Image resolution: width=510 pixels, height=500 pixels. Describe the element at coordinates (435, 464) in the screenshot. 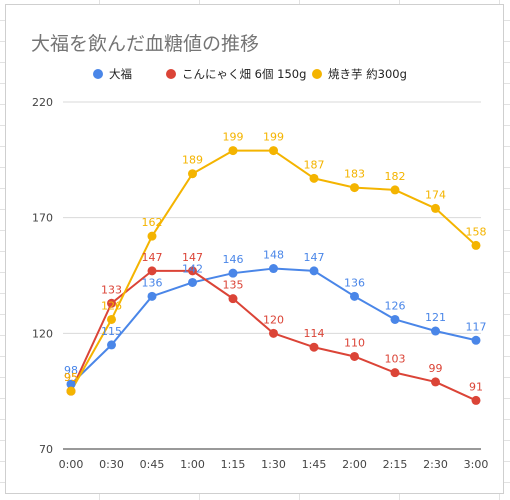

I see `x-tick-label: 2:30` at that location.